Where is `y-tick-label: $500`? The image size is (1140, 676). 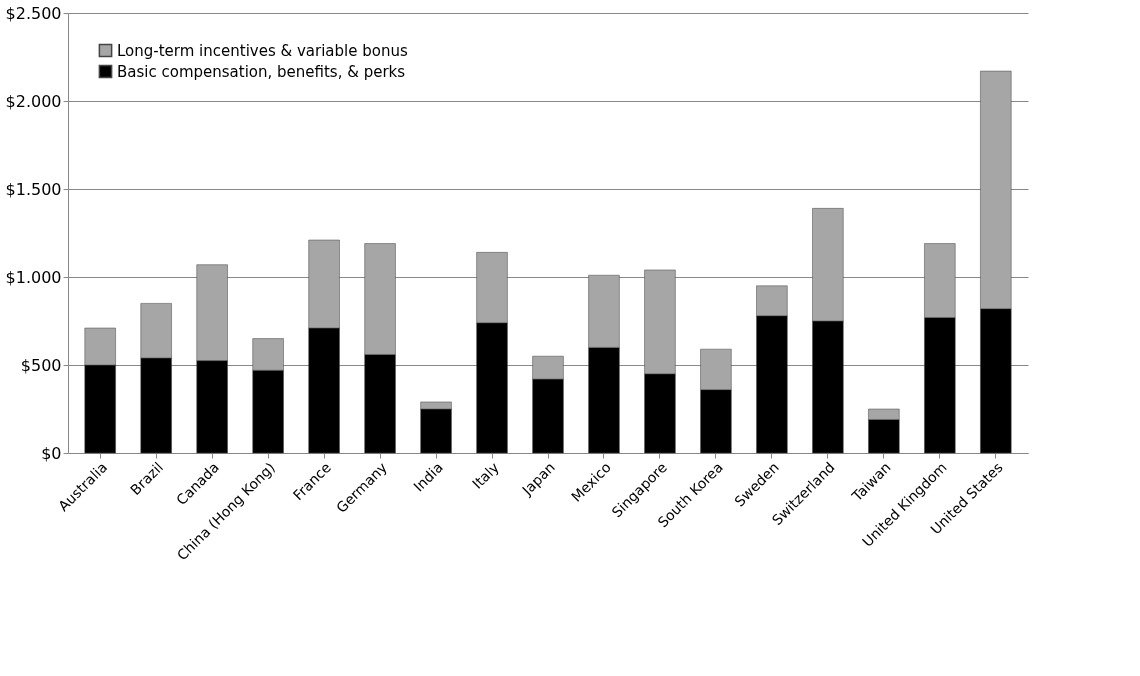 y-tick-label: $500 is located at coordinates (41, 365).